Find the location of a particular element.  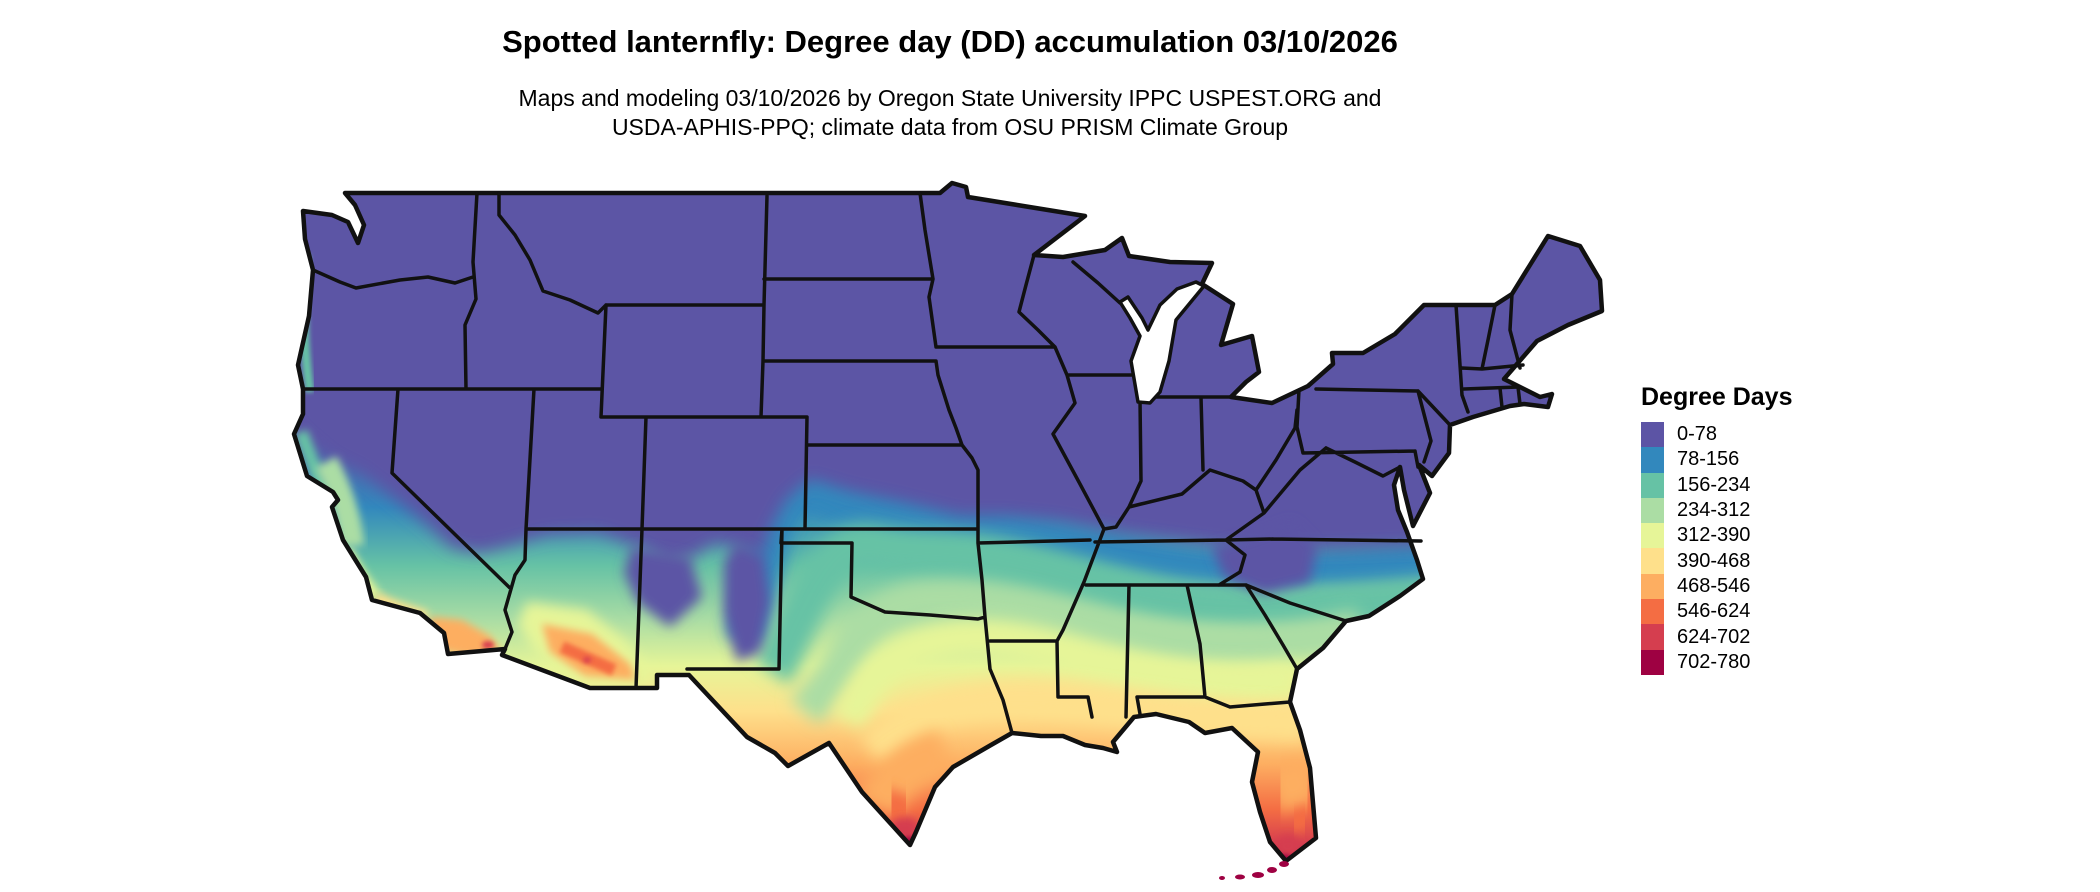

legend-item: 468-546 is located at coordinates (1716, 586).